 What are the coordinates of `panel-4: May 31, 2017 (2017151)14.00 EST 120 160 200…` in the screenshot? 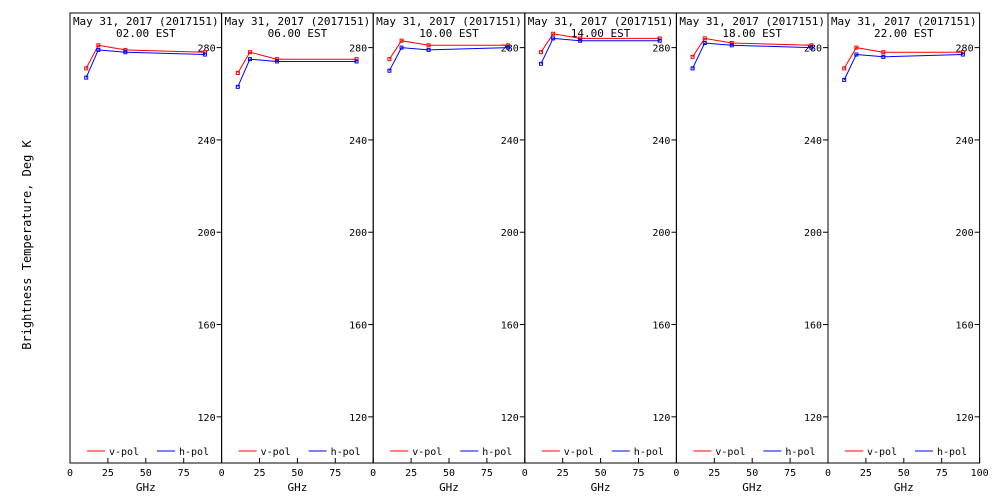 It's located at (599, 253).